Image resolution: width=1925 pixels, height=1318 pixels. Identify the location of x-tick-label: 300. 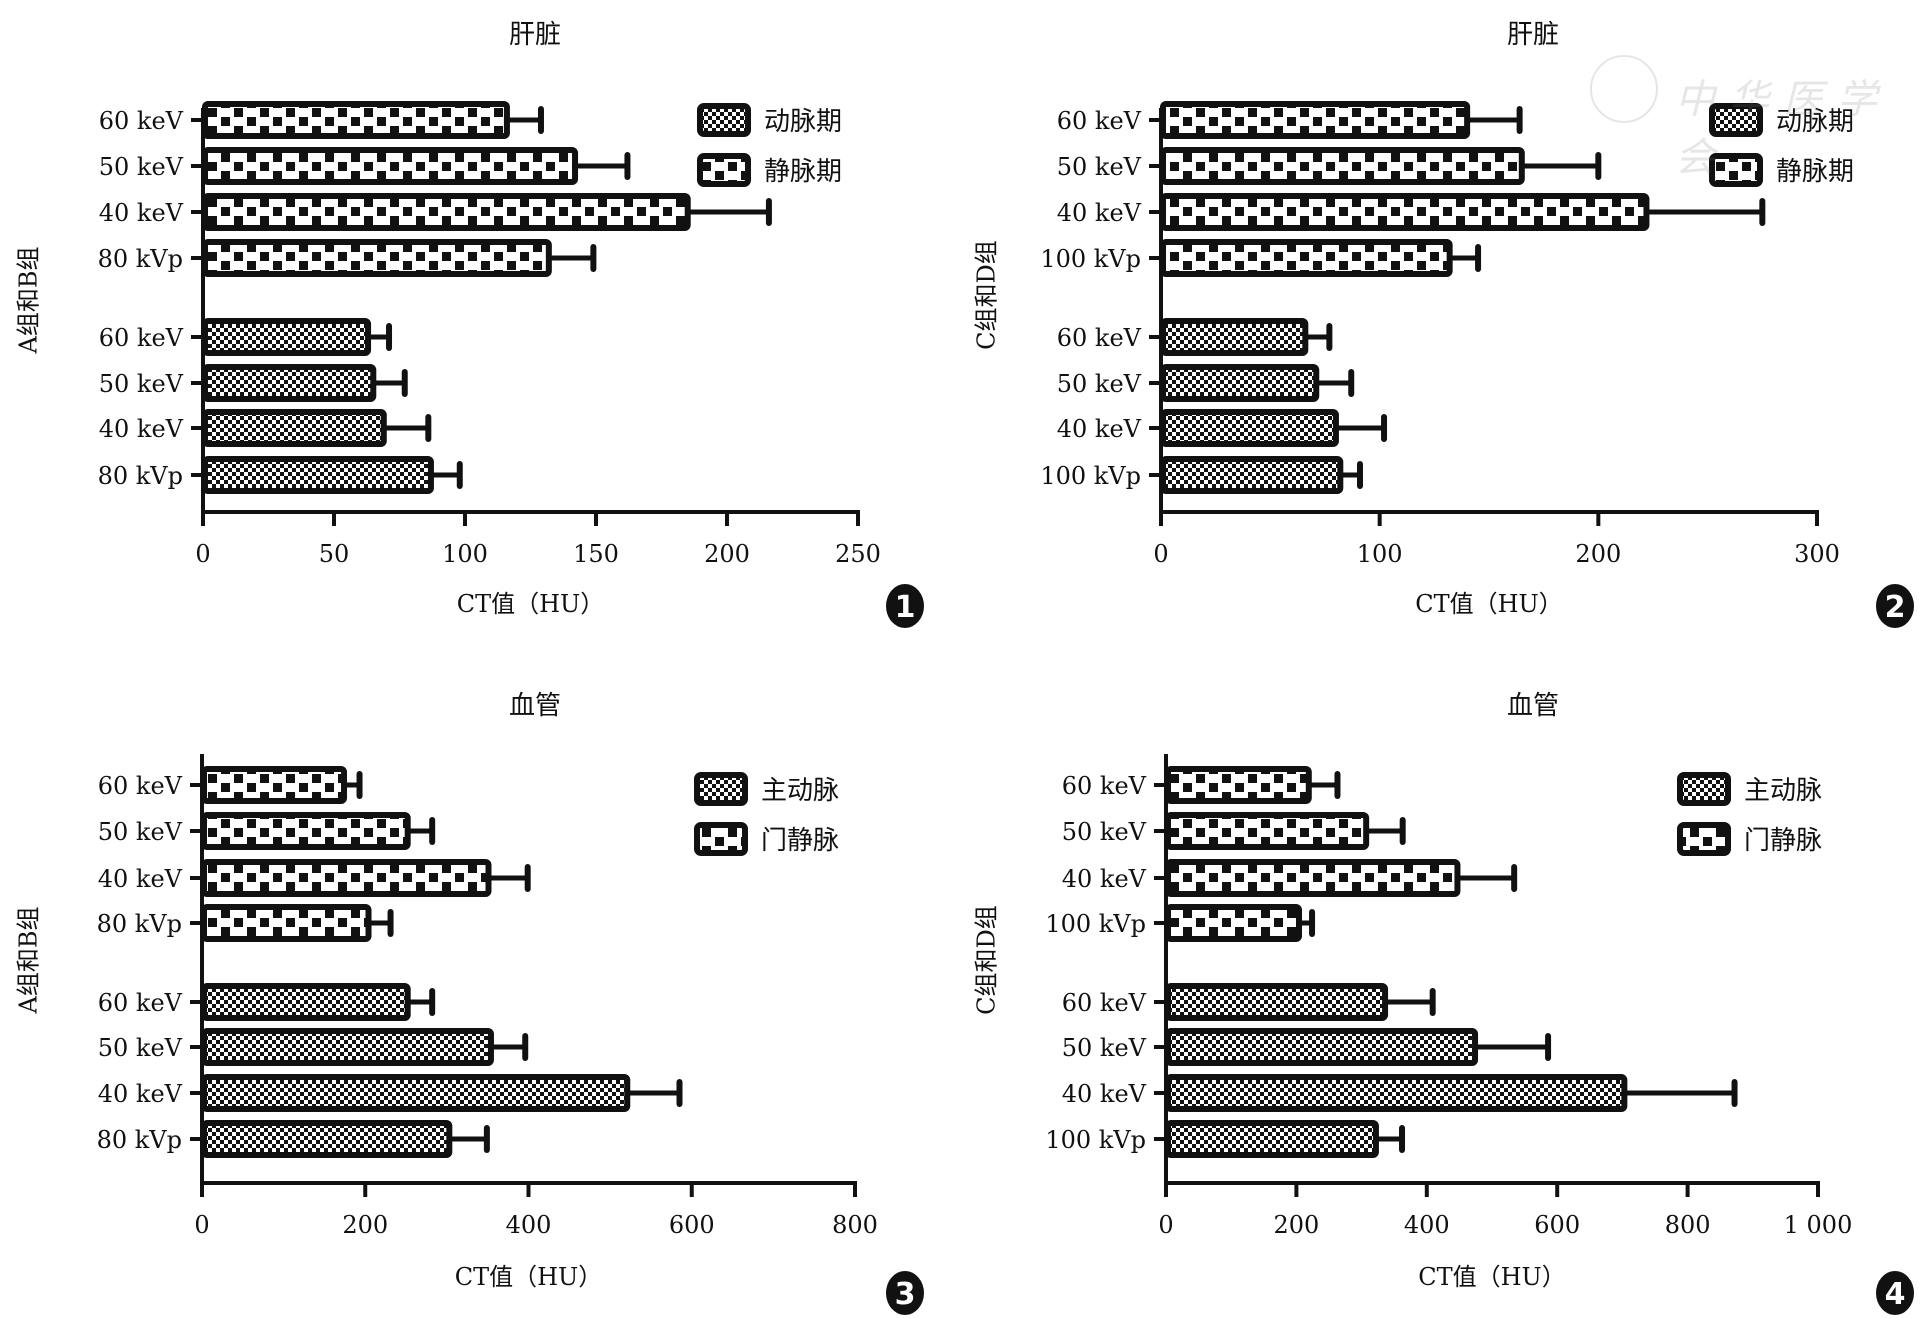
(1817, 554).